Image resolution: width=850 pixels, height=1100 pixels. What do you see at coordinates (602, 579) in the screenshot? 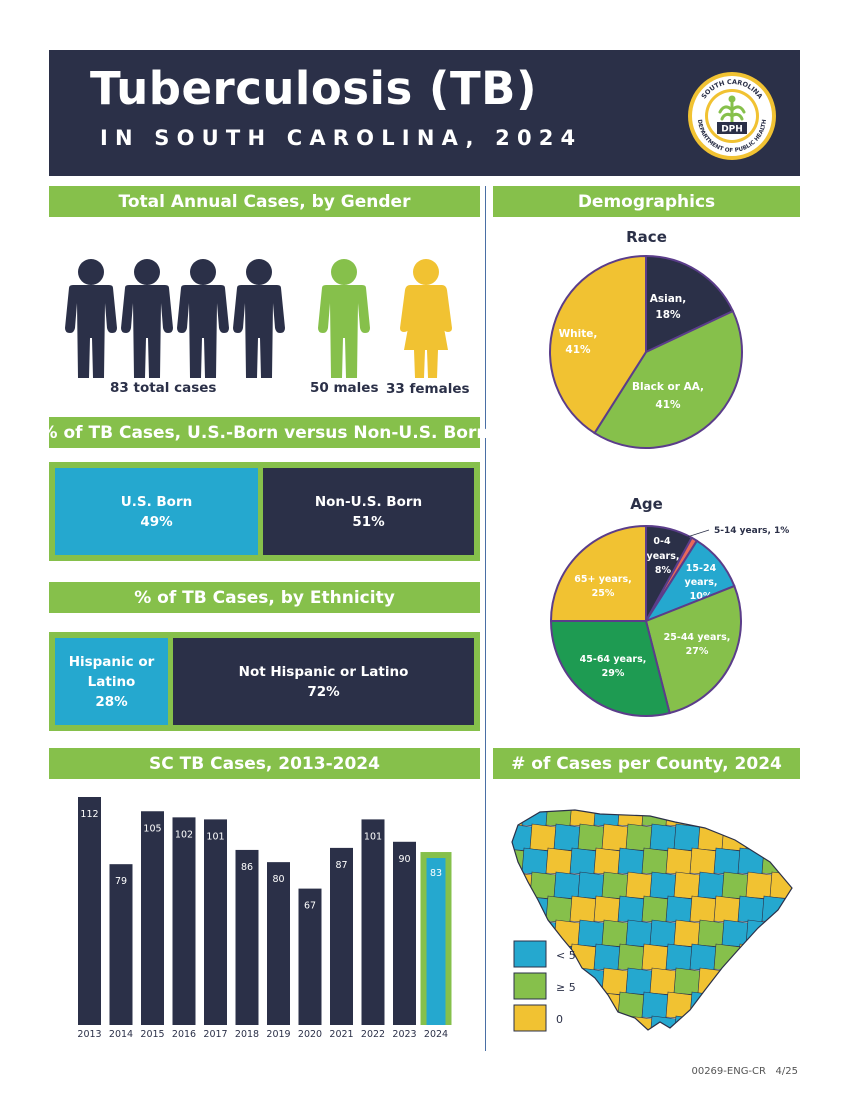
I see `age-label-5: 65+ years,` at bounding box center [602, 579].